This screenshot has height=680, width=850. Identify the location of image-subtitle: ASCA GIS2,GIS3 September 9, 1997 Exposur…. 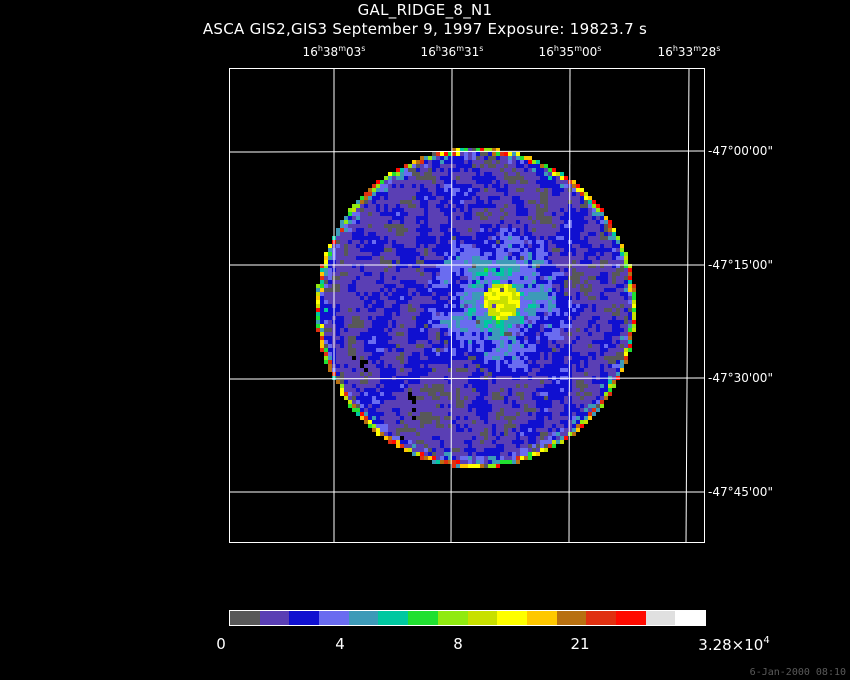
(425, 29).